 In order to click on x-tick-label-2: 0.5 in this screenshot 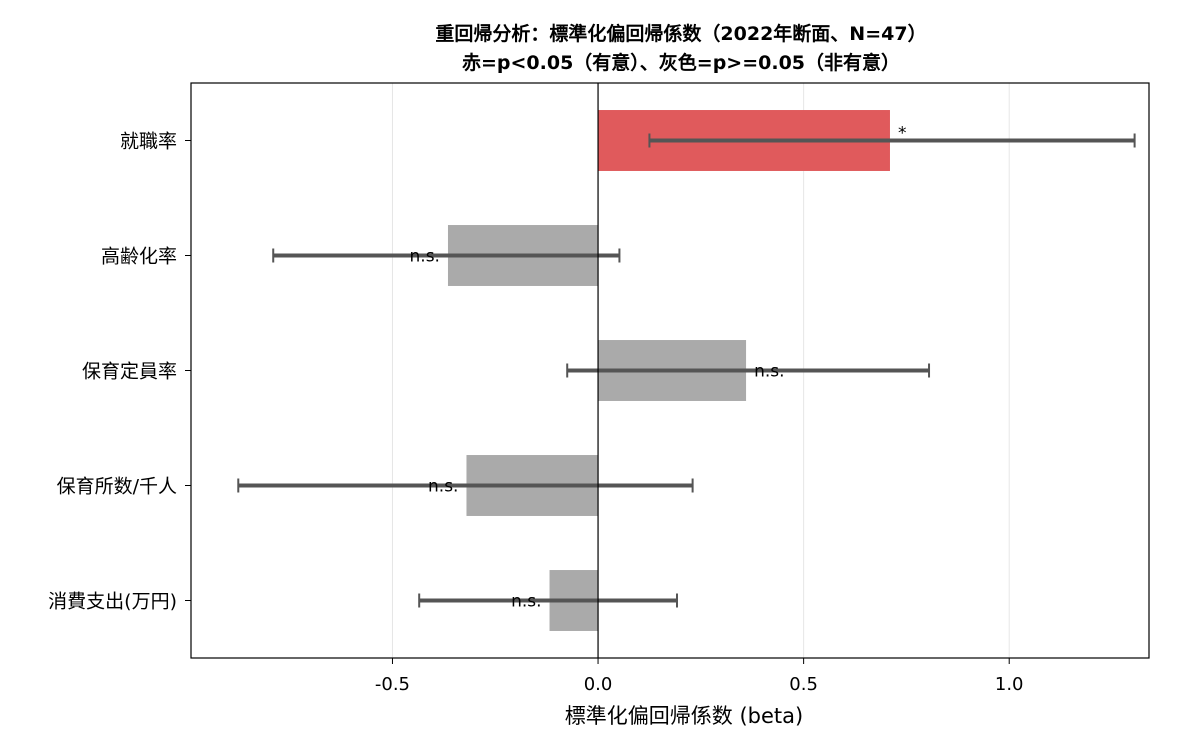, I will do `click(803, 684)`.